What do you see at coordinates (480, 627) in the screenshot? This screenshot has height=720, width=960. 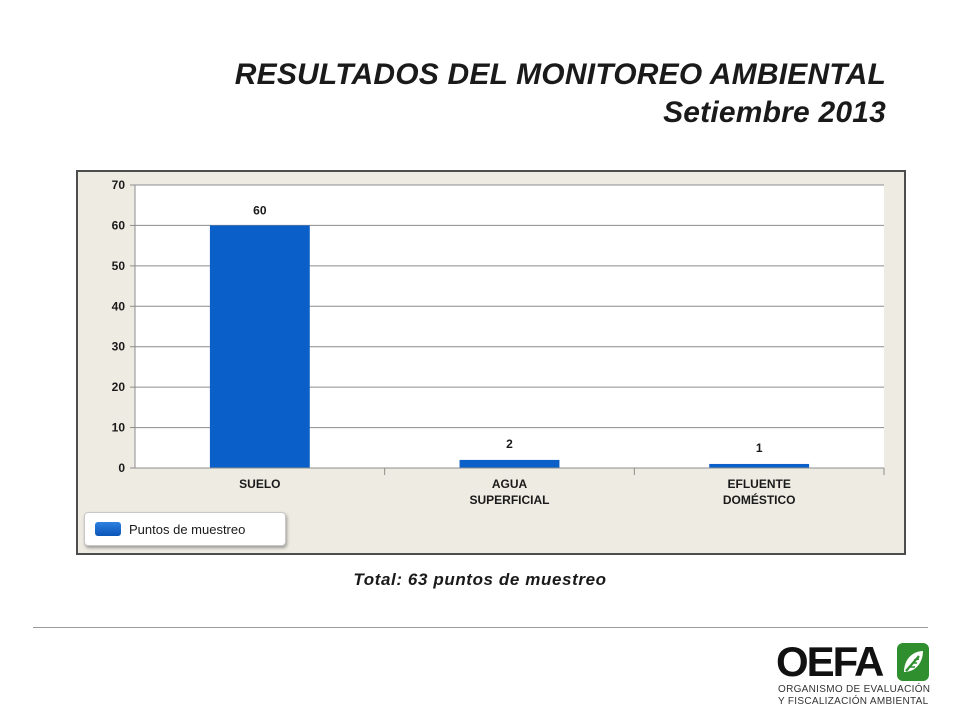 I see `footer-divider` at bounding box center [480, 627].